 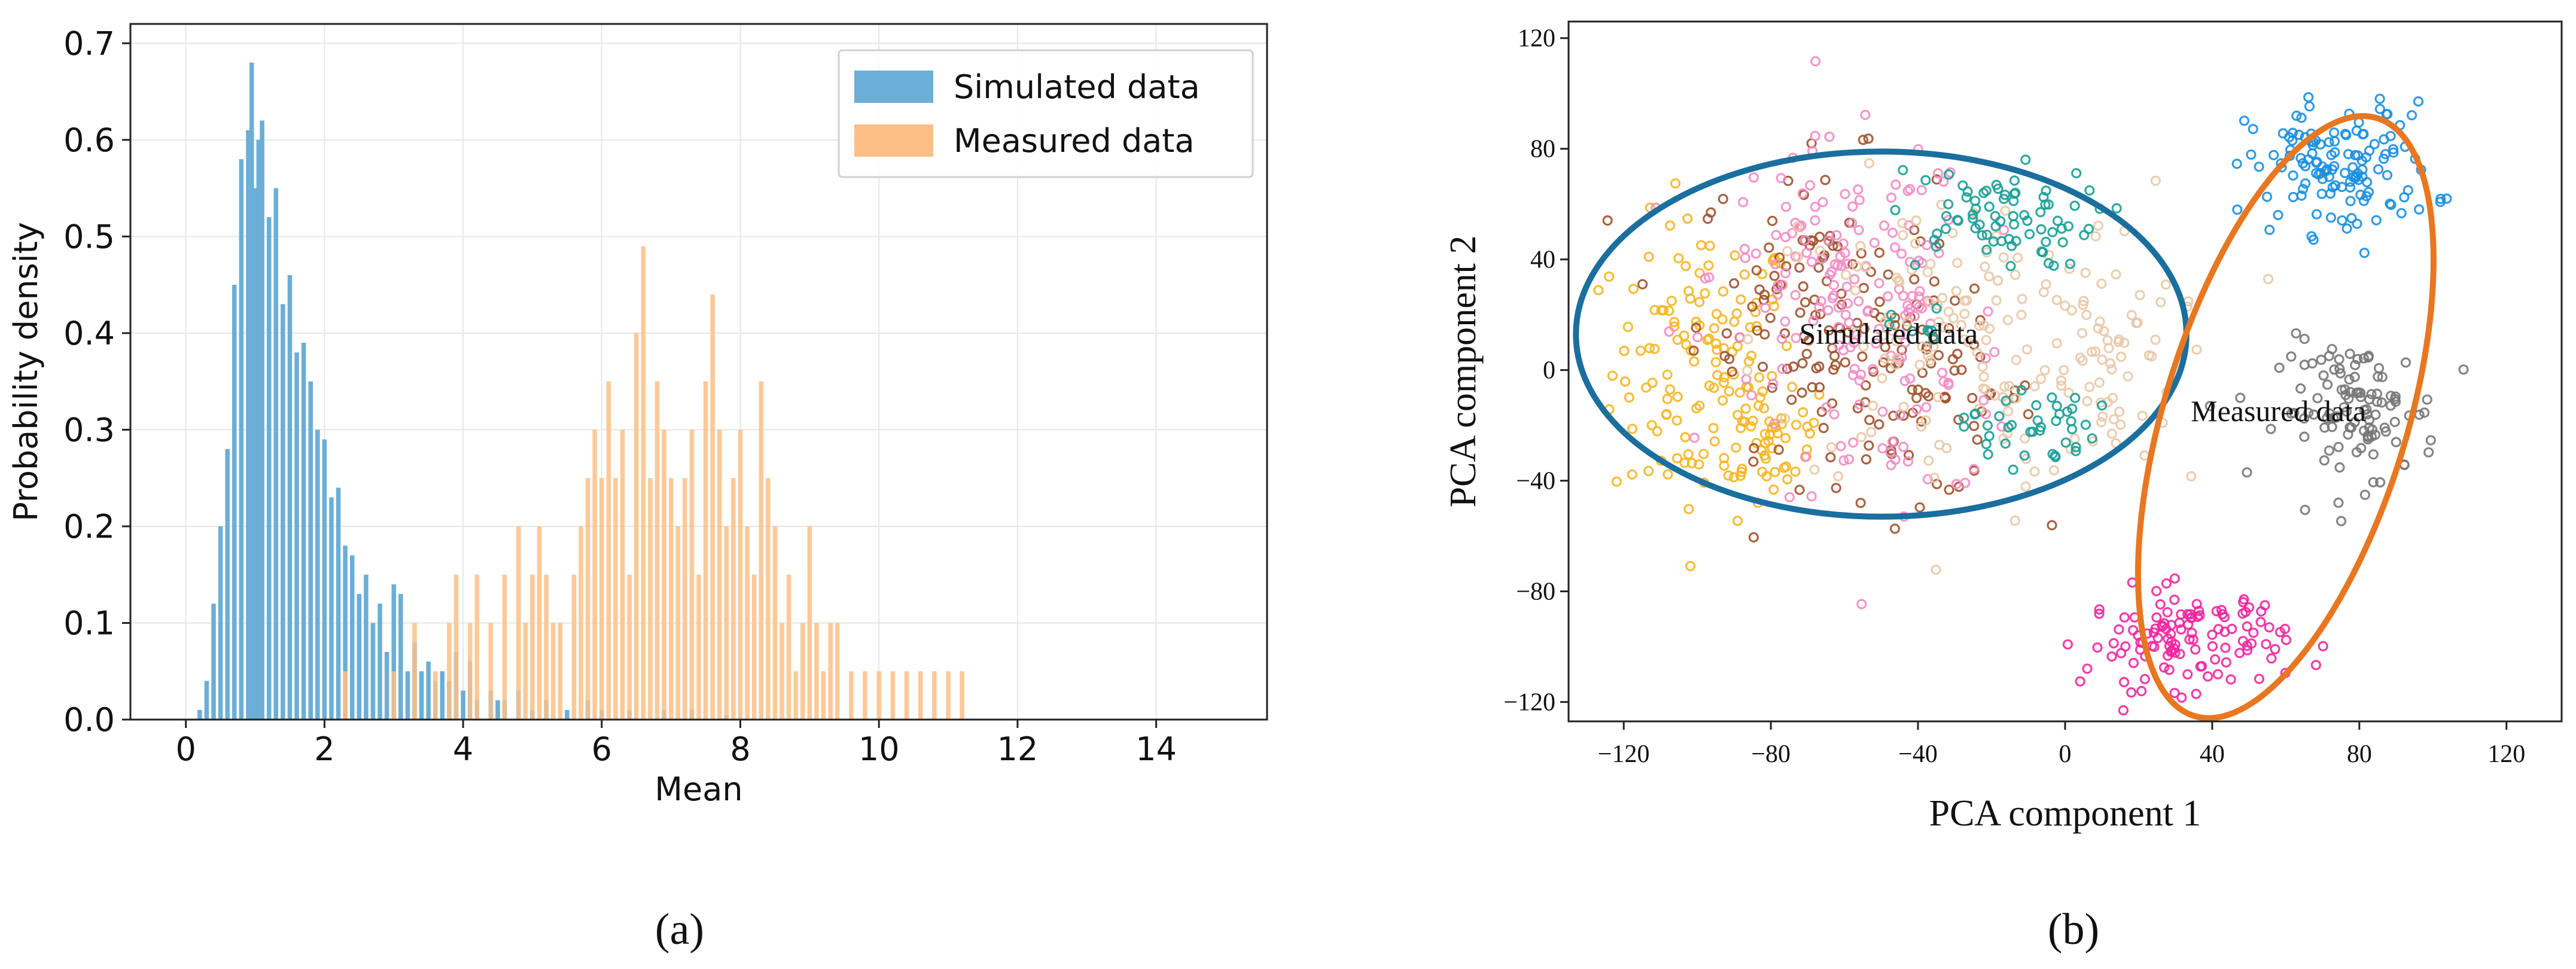 I want to click on y-tick-label: 40, so click(x=1542, y=260).